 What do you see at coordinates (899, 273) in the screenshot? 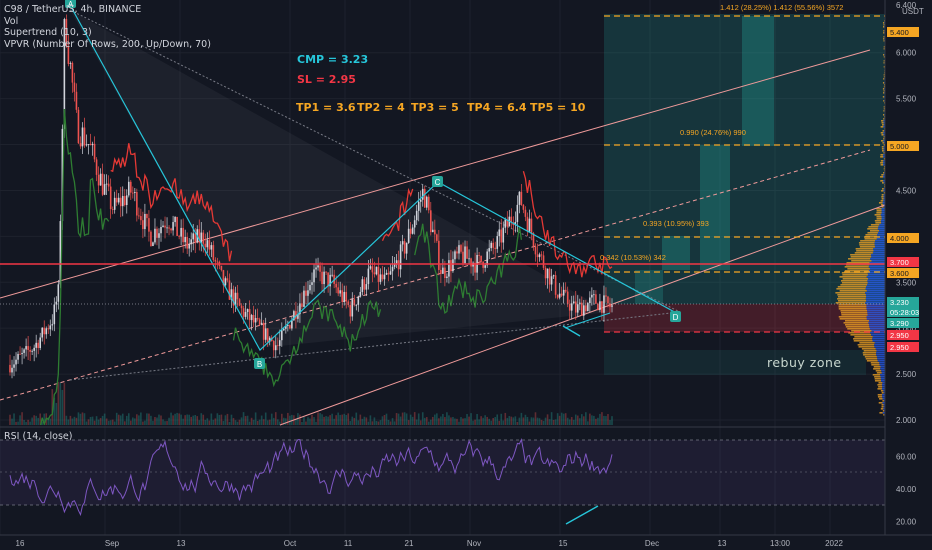
I see `price-tag-text: 3.600` at bounding box center [899, 273].